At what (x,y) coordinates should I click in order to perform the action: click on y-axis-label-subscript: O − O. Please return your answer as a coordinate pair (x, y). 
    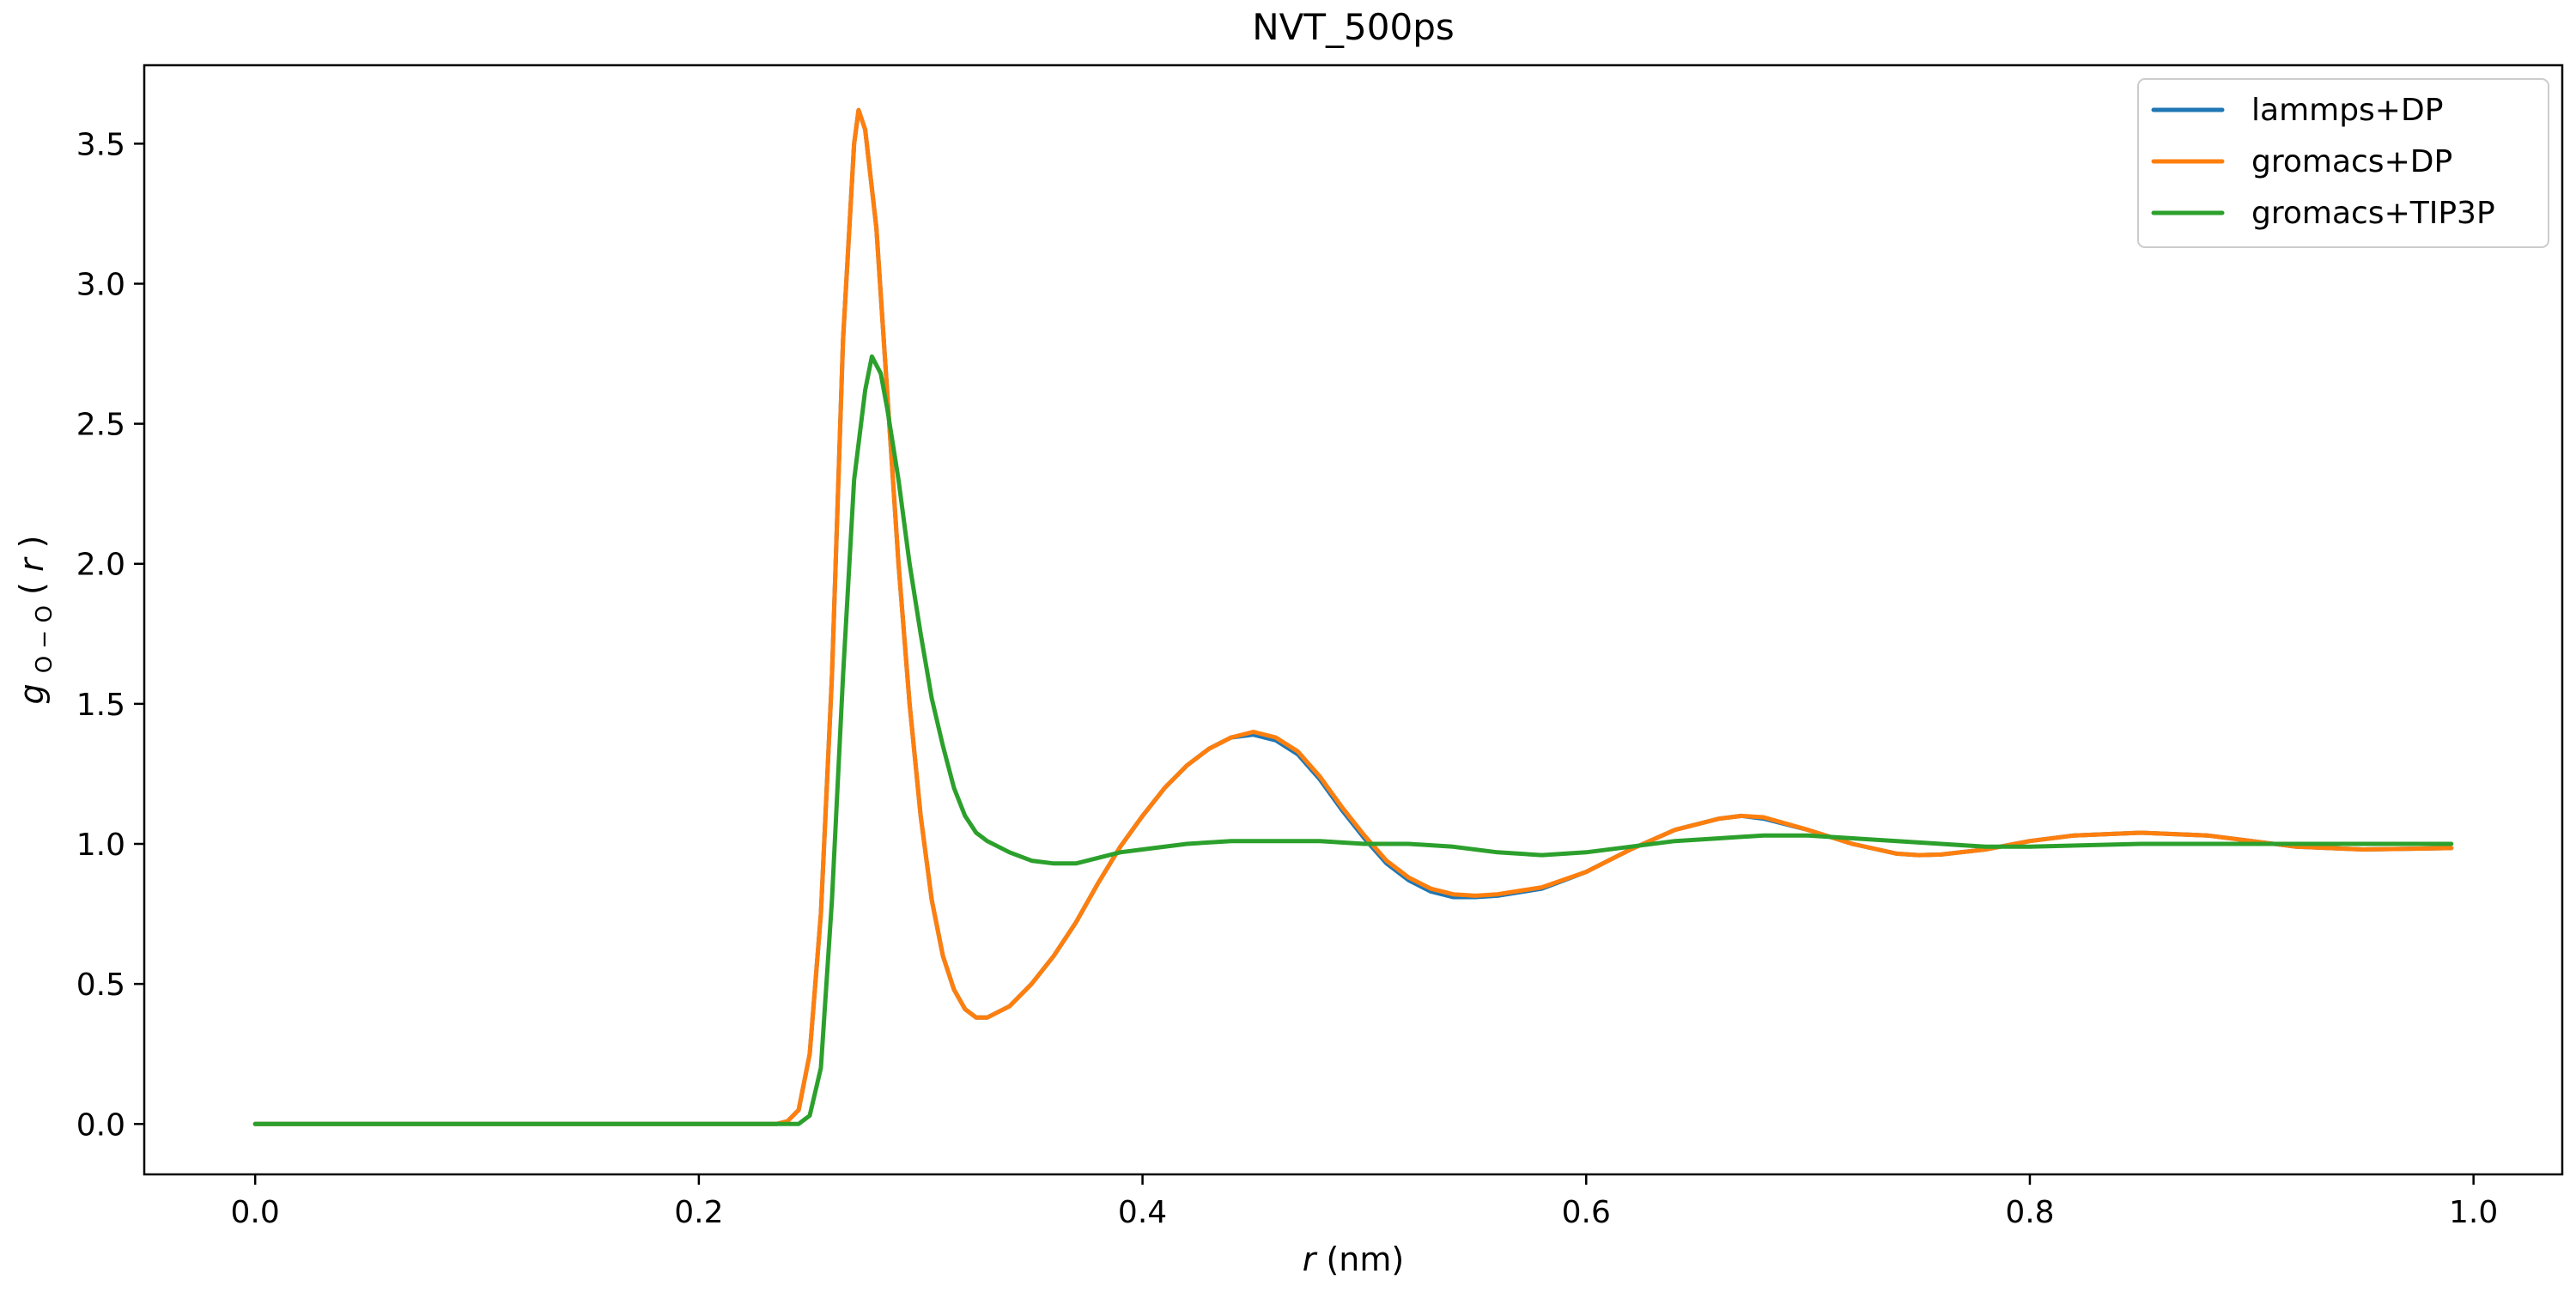
    Looking at the image, I should click on (45, 639).